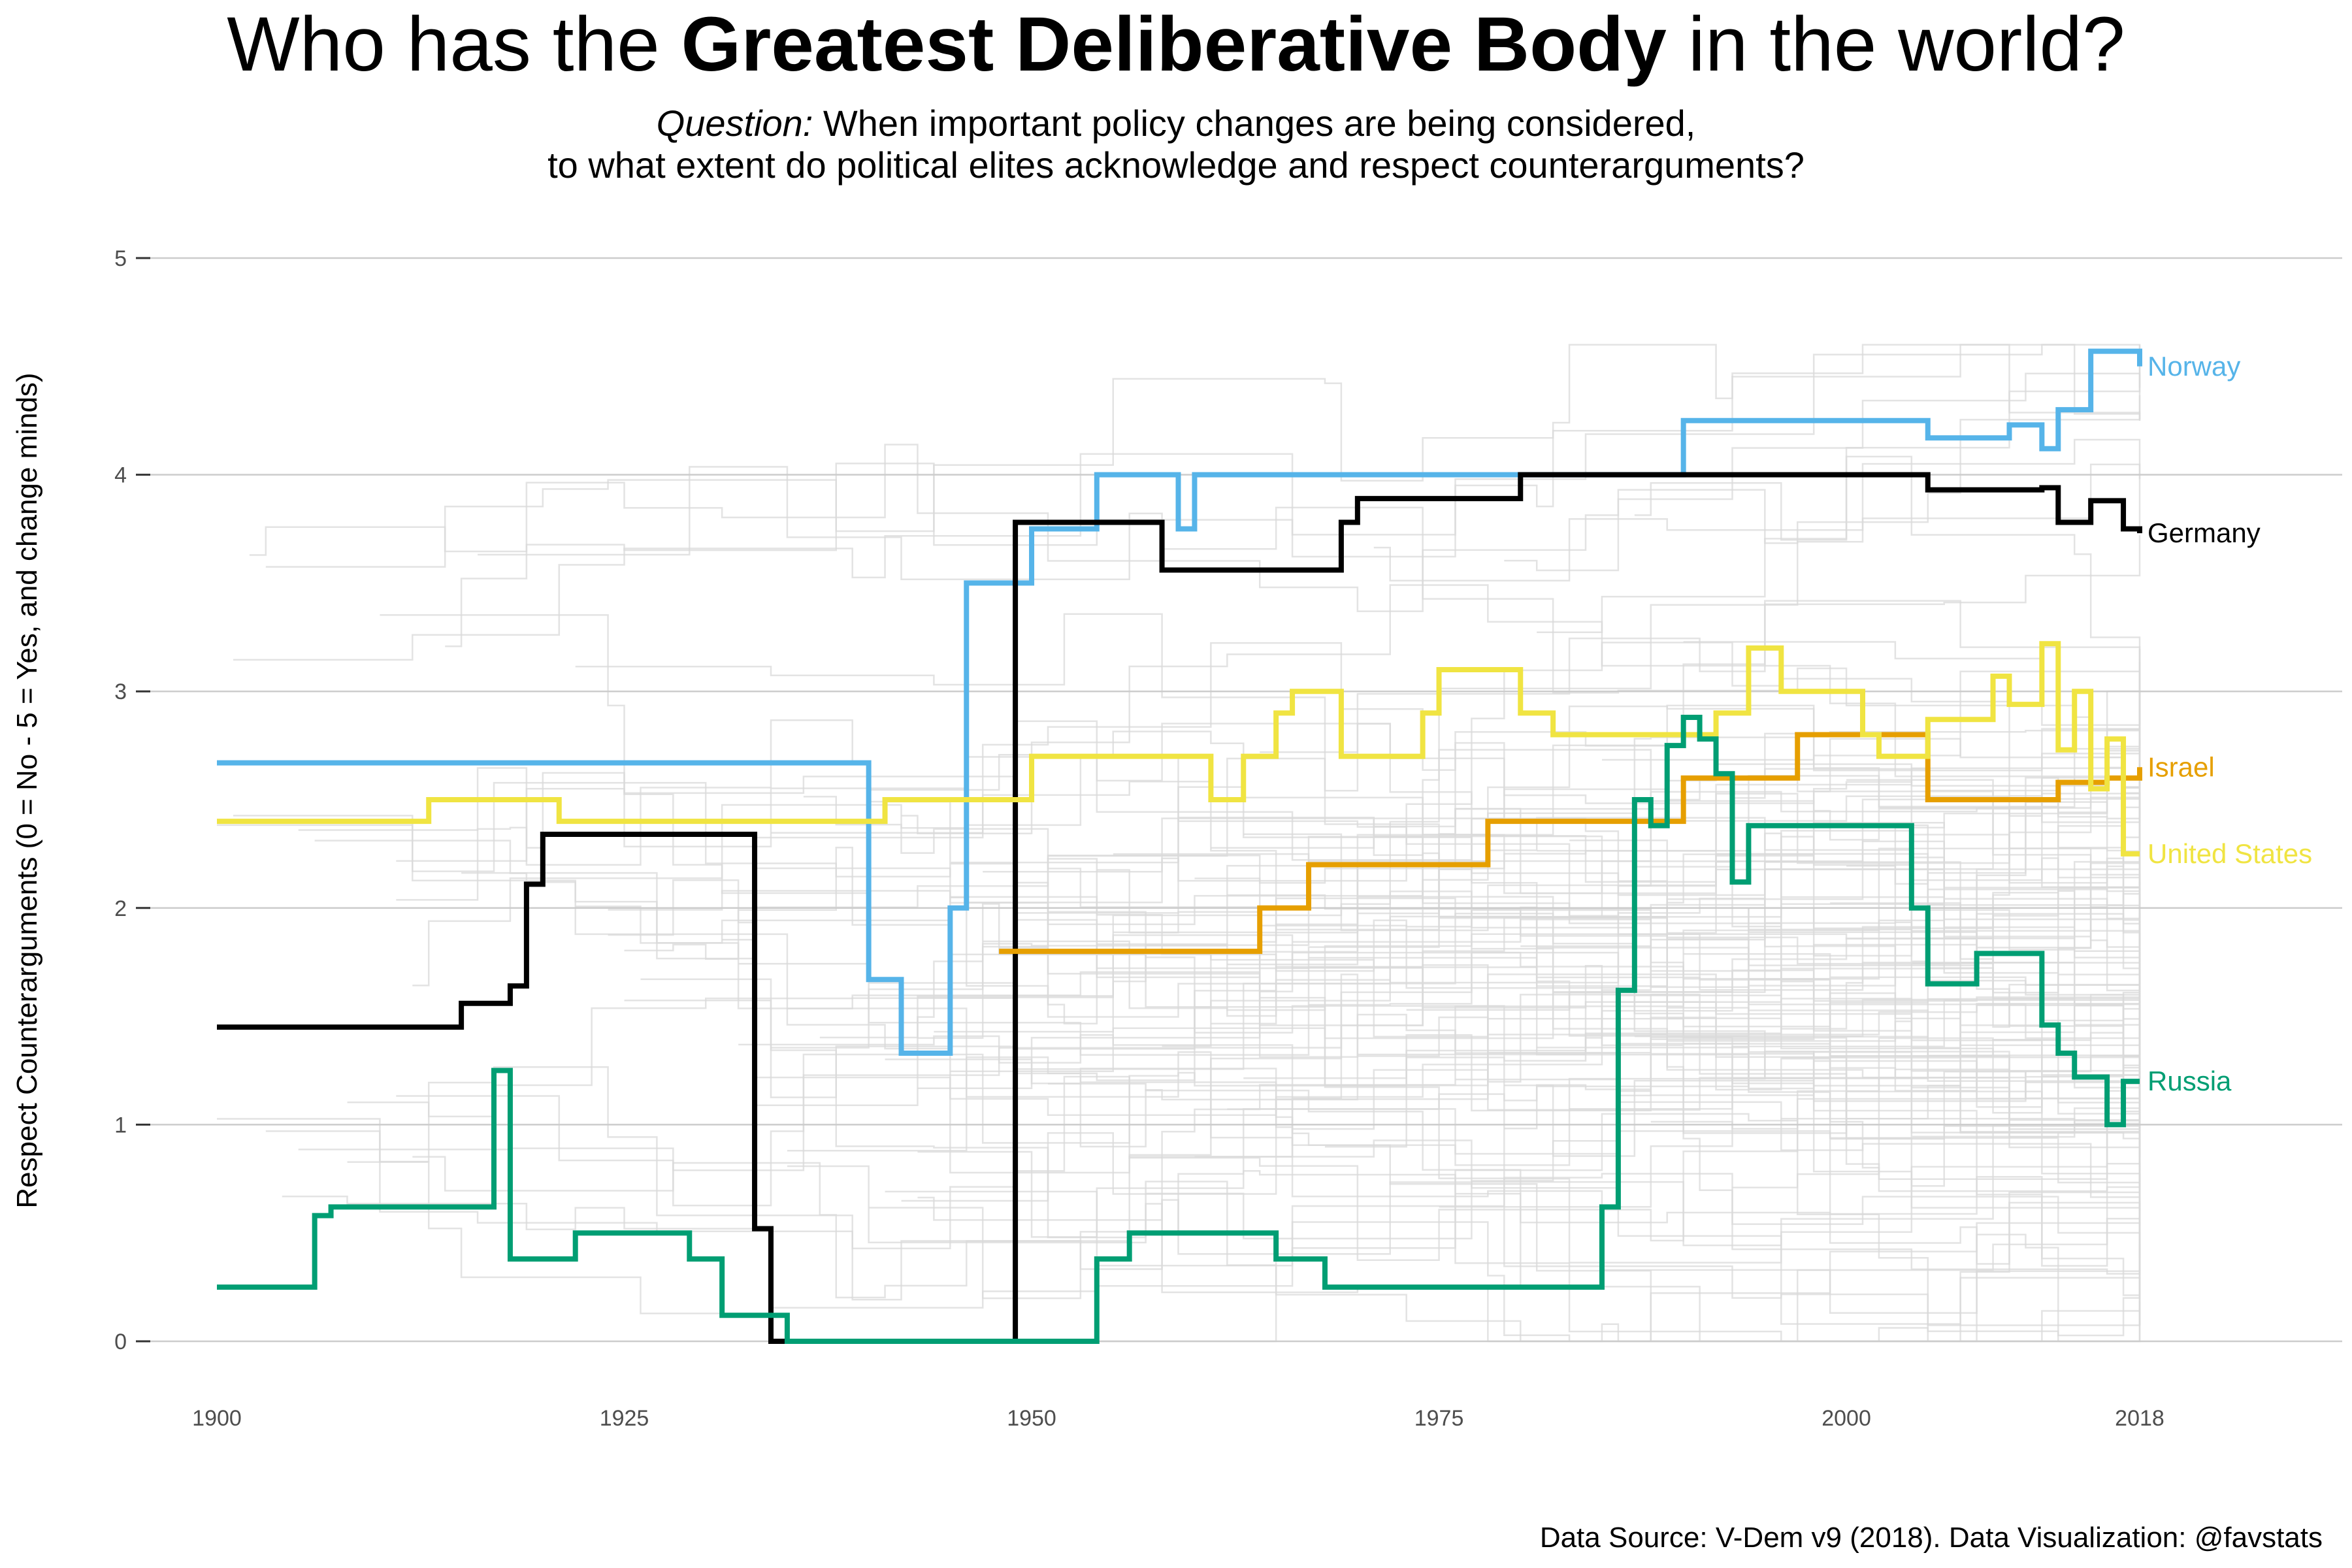  Describe the element at coordinates (120, 475) in the screenshot. I see `y-tick-label: 4` at that location.